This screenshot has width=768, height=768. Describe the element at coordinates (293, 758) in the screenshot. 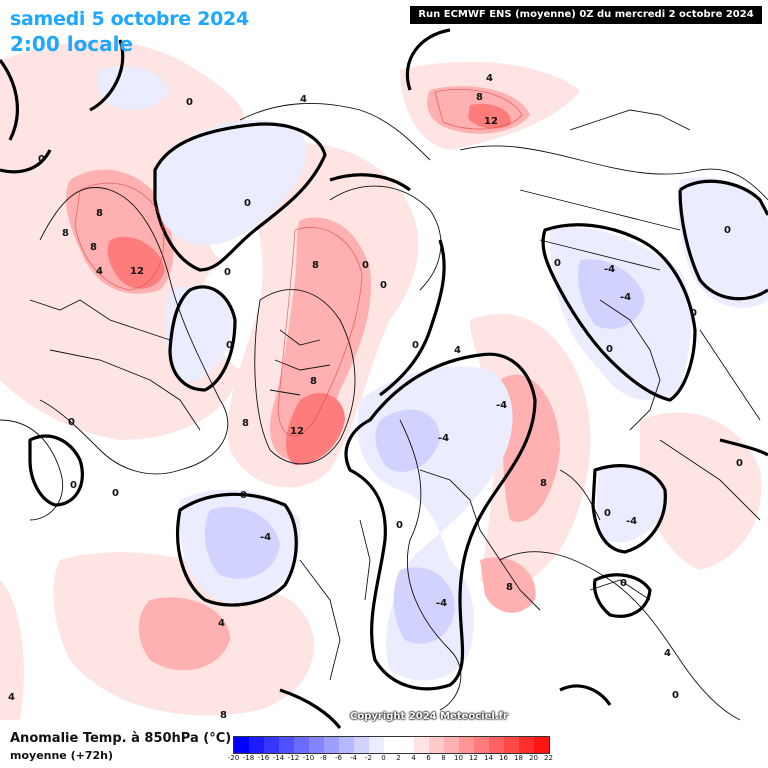

I see `legend-tick-label: -12` at that location.